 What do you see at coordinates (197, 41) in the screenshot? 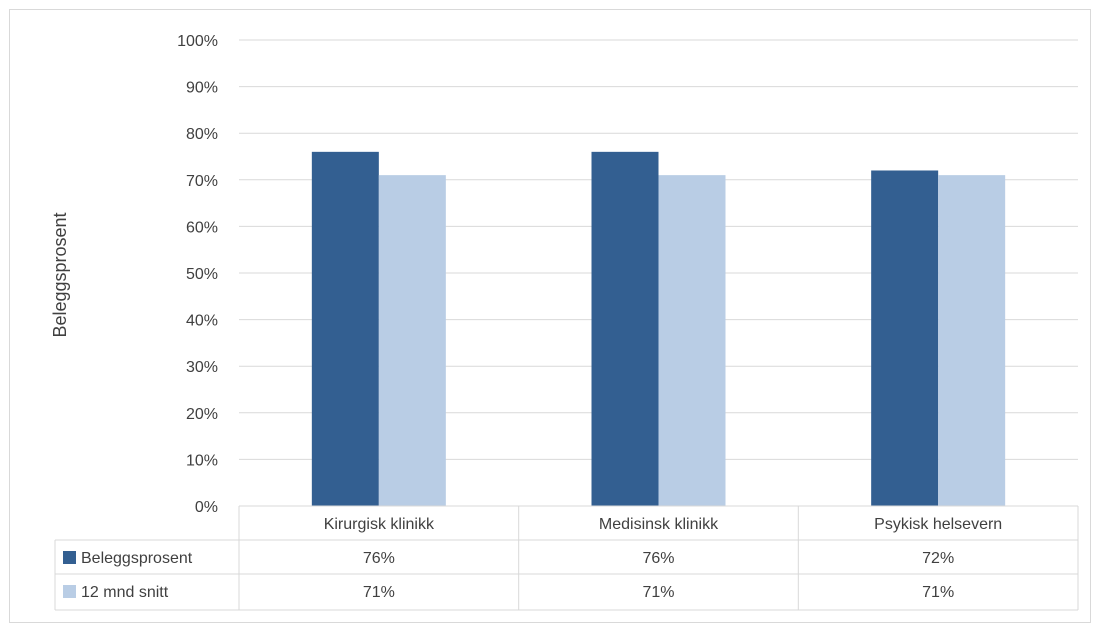
I see `y-tick-label: 100%` at bounding box center [197, 41].